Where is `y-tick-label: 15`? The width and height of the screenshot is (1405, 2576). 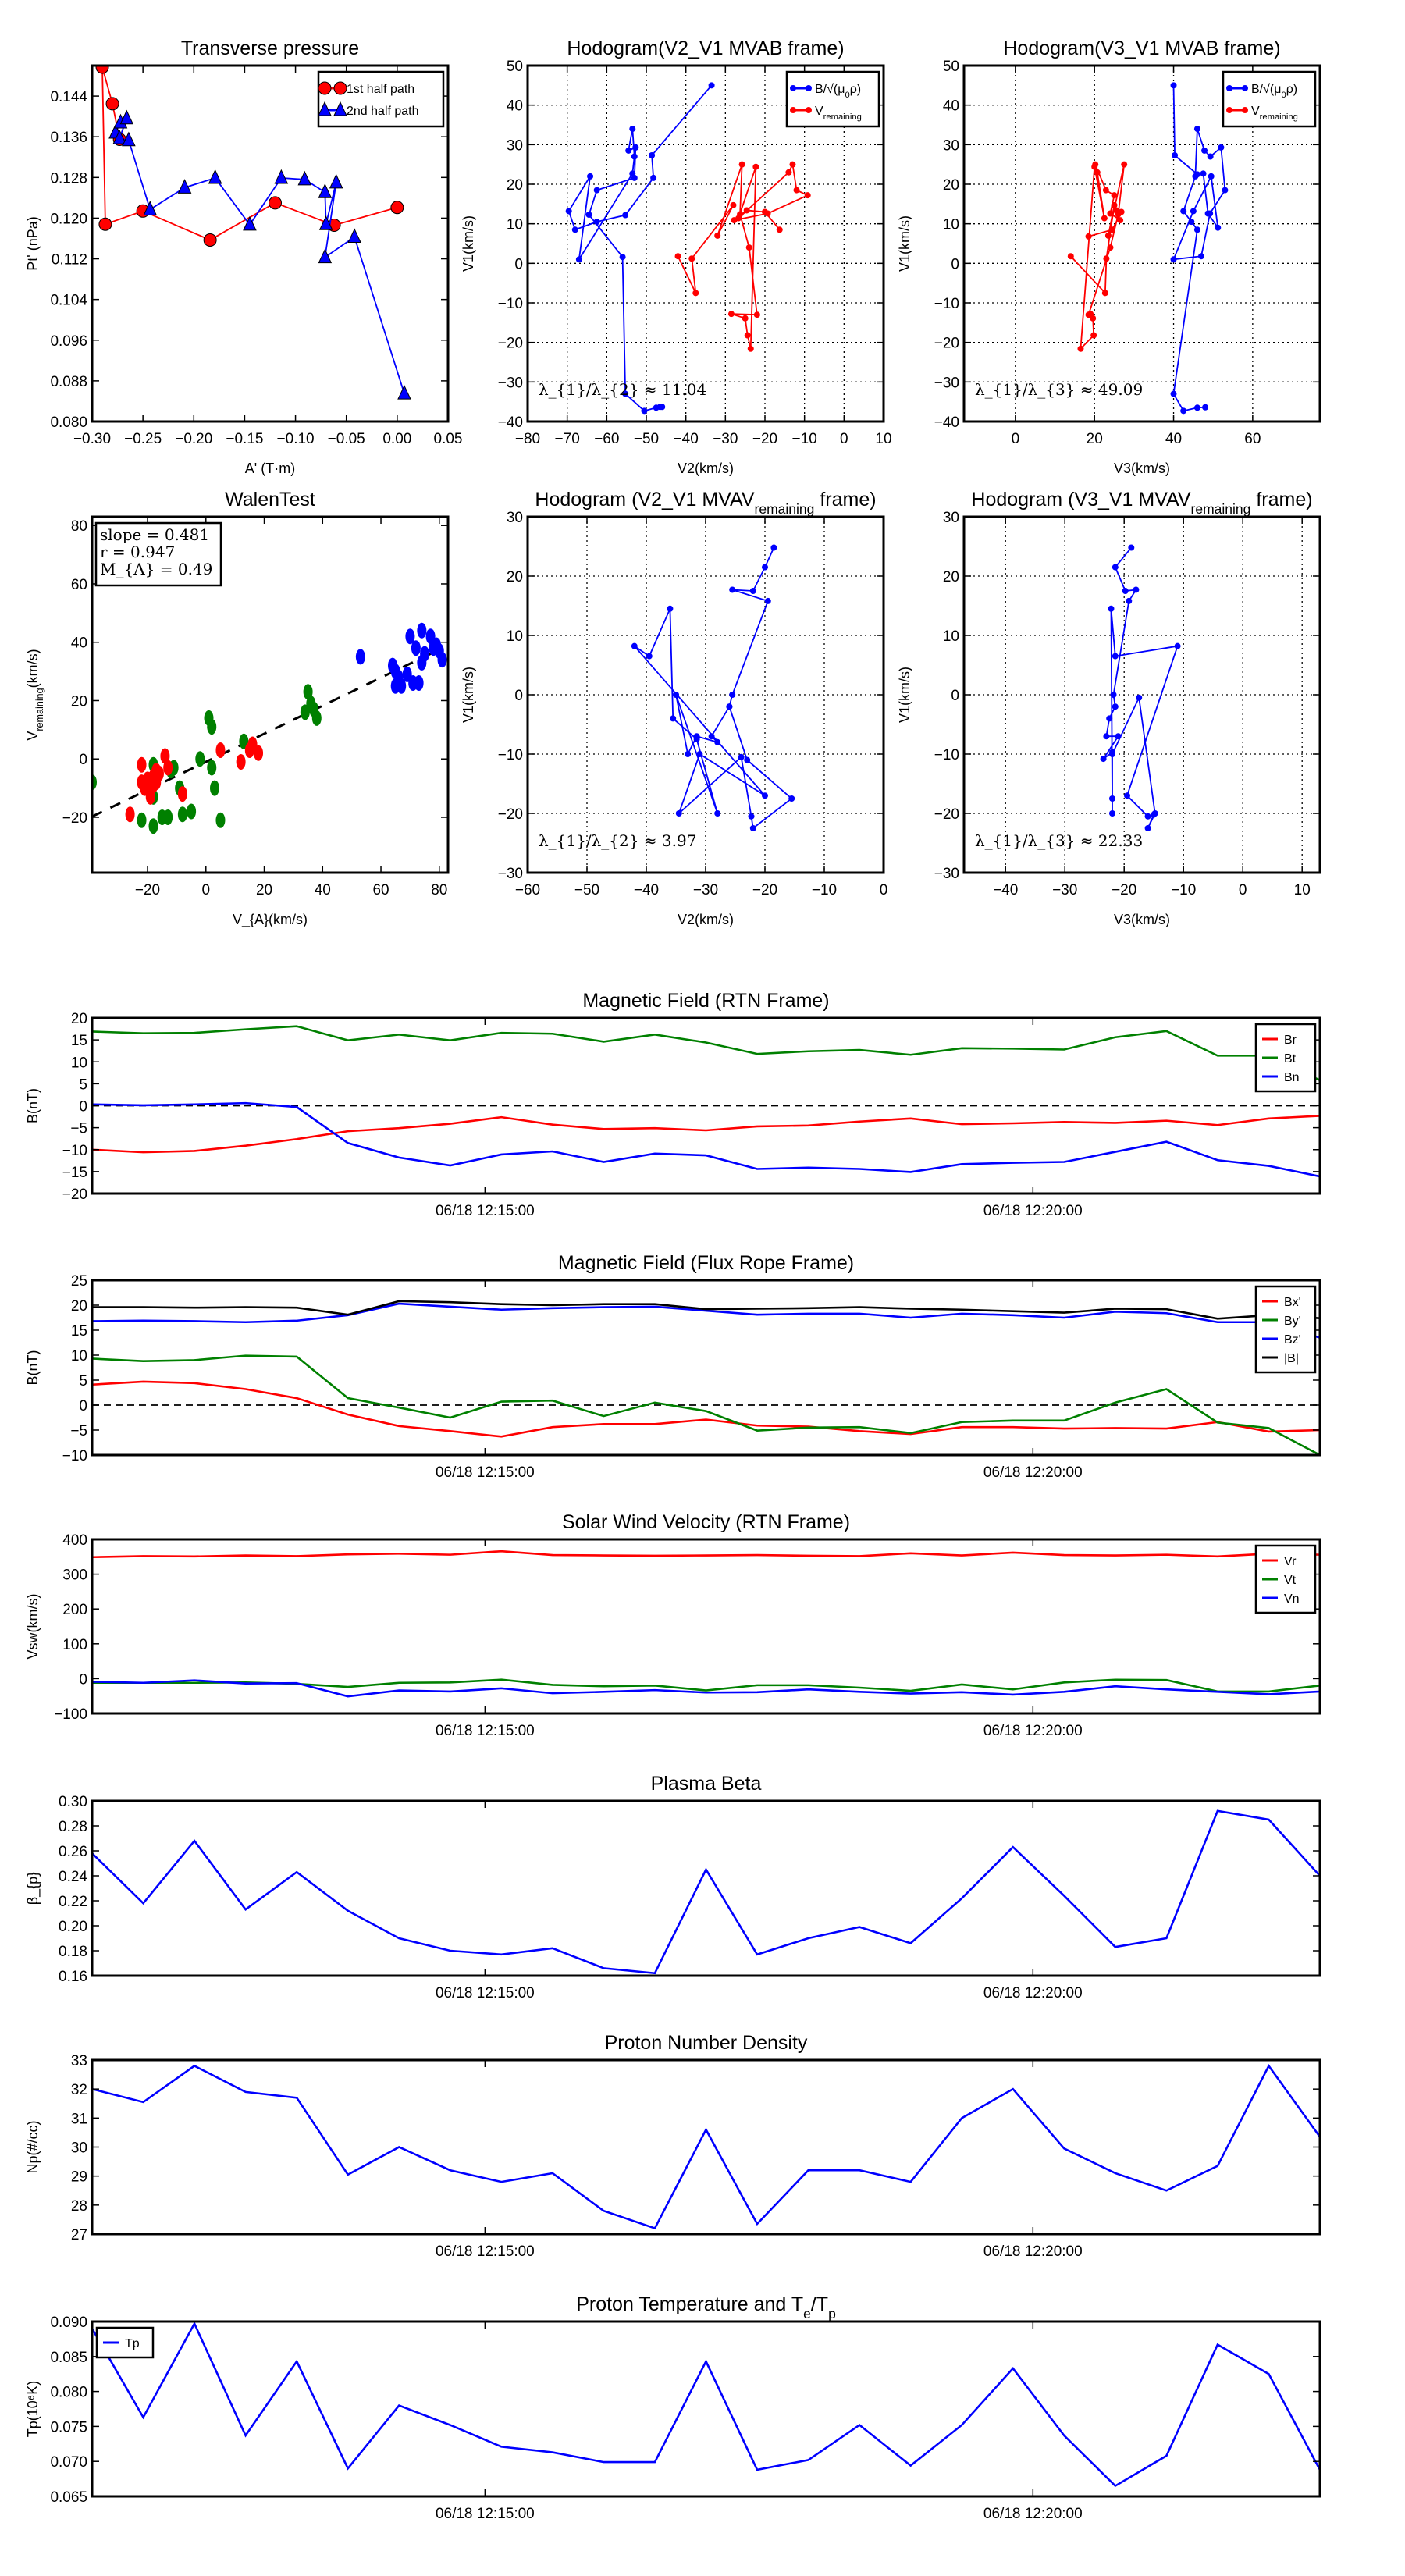 y-tick-label: 15 is located at coordinates (79, 1331).